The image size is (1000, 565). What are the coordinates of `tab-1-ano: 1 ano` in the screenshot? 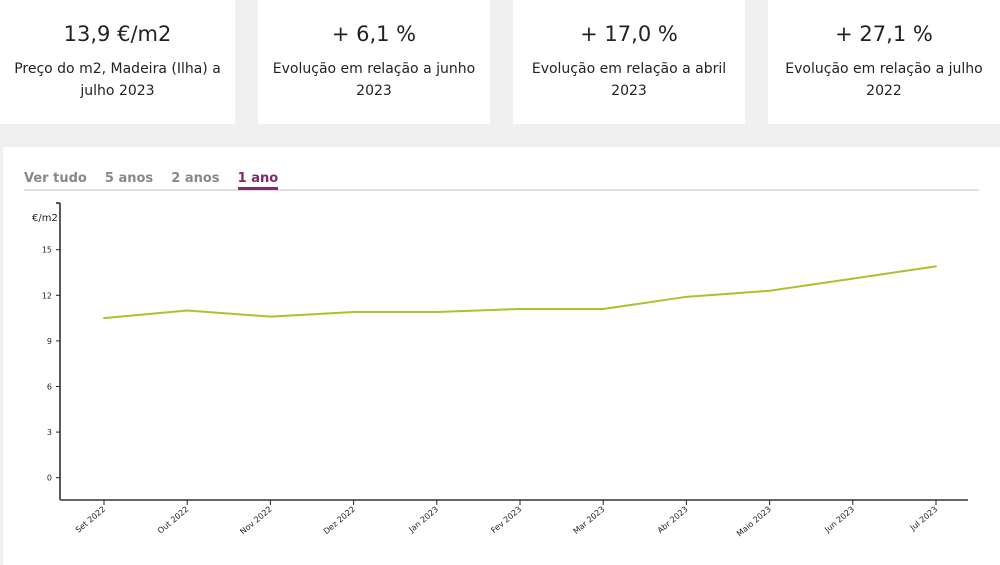 It's located at (258, 180).